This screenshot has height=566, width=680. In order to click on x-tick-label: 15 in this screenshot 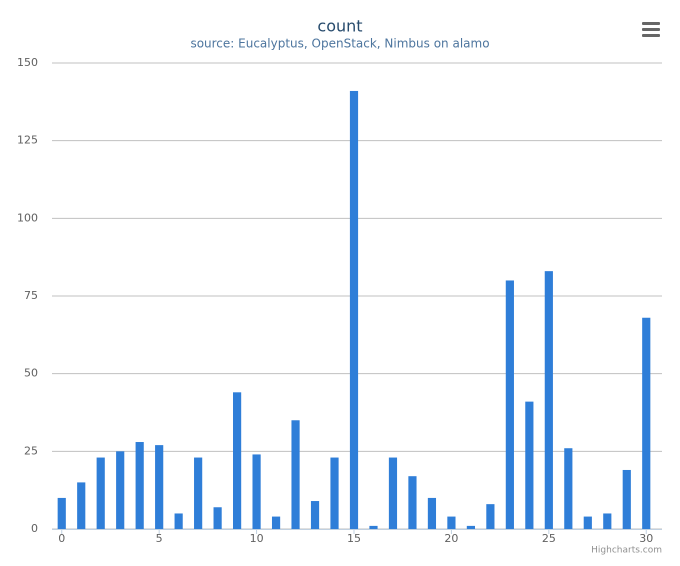, I will do `click(354, 538)`.